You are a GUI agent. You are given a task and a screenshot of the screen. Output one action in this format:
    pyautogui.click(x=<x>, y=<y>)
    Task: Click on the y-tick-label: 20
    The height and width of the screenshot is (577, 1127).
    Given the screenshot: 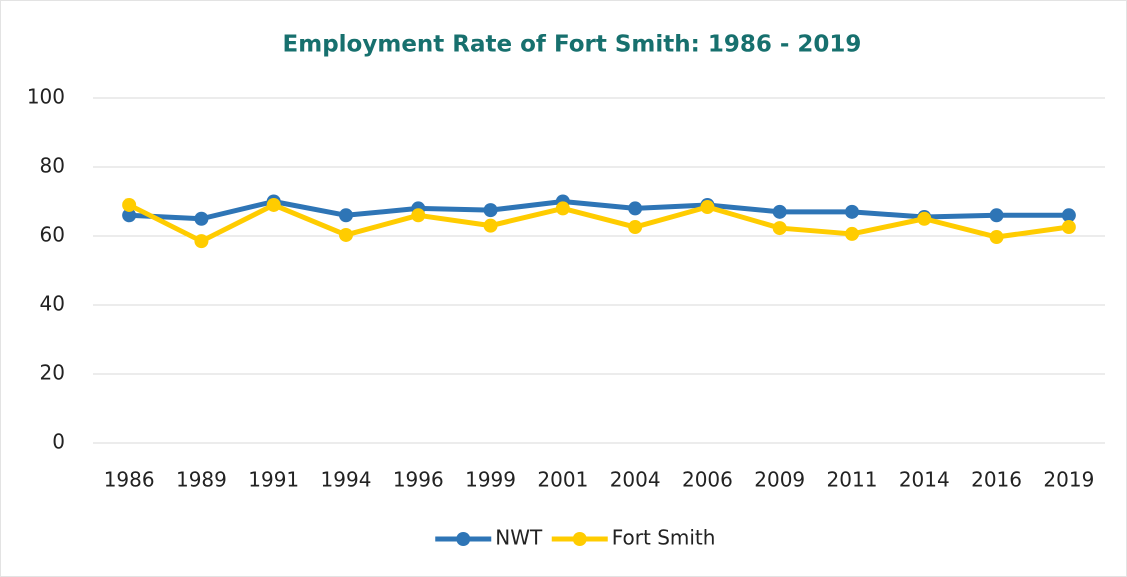 What is the action you would take?
    pyautogui.click(x=52, y=373)
    